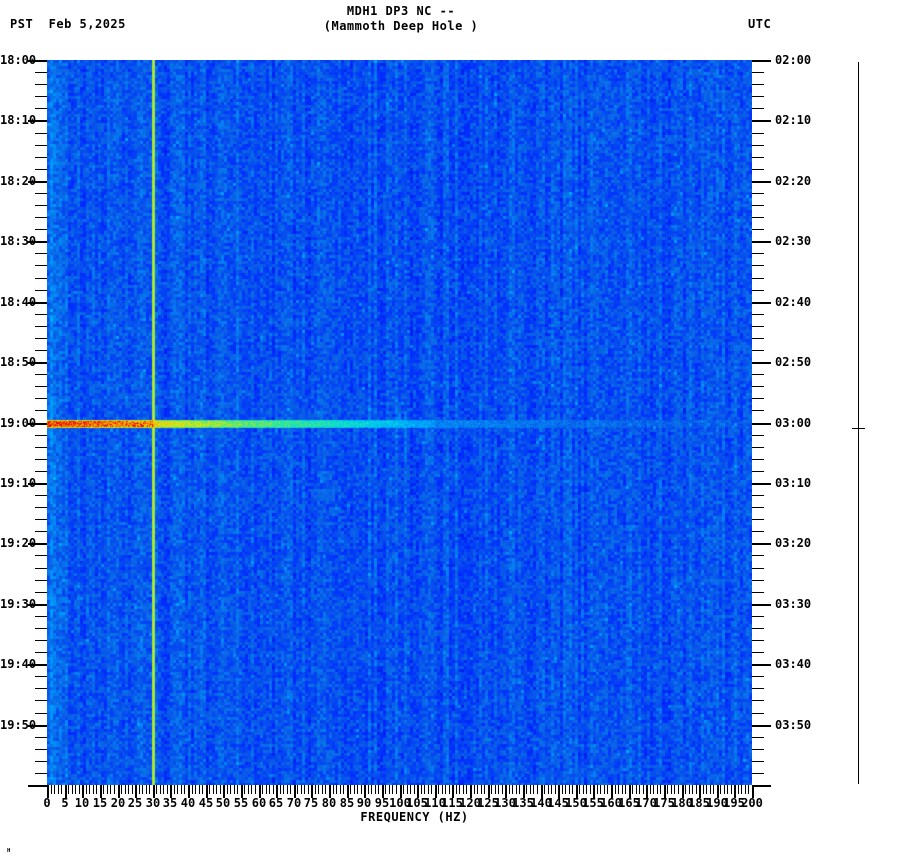 The height and width of the screenshot is (864, 902). I want to click on x-axis-label: 175, so click(664, 803).